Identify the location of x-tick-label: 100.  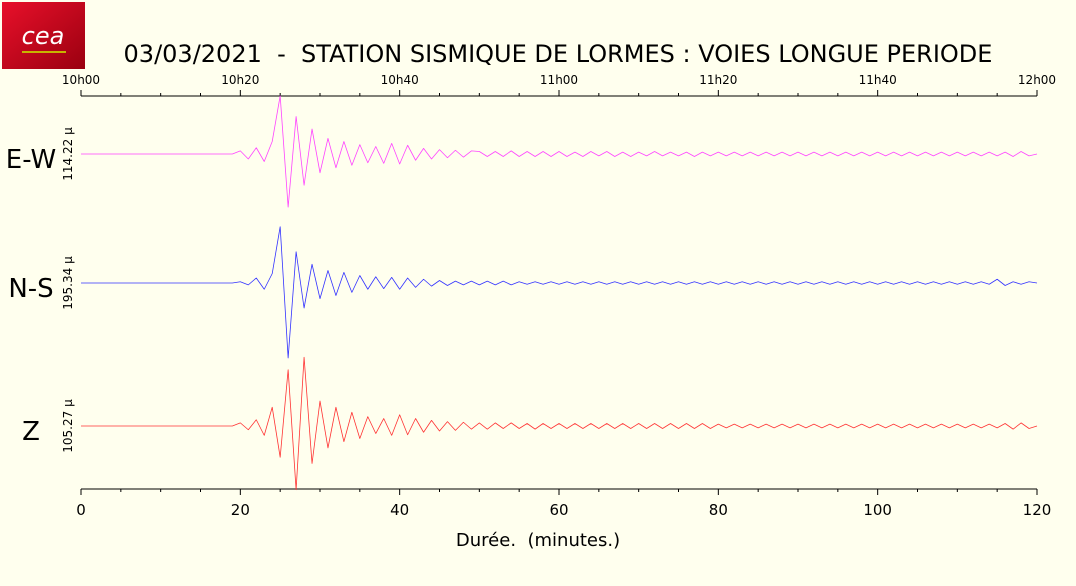
(877, 510).